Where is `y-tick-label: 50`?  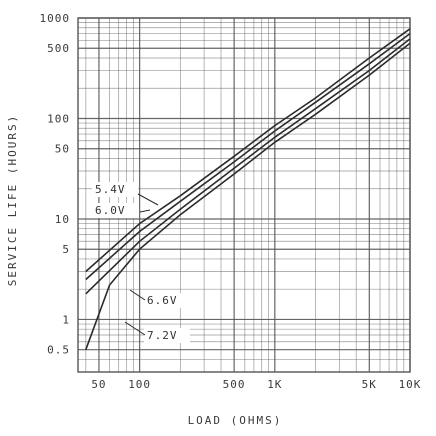 y-tick-label: 50 is located at coordinates (62, 149).